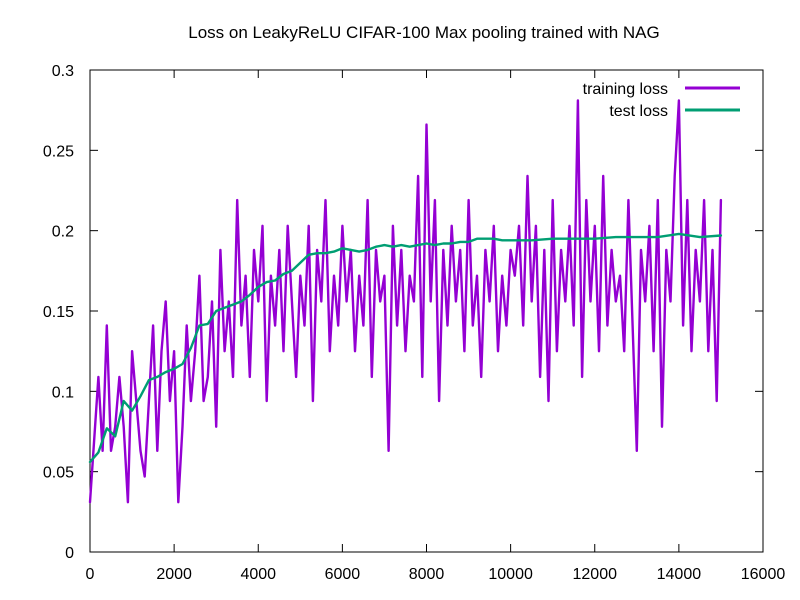 The image size is (800, 600). I want to click on y-tick-label: 0.1, so click(63, 392).